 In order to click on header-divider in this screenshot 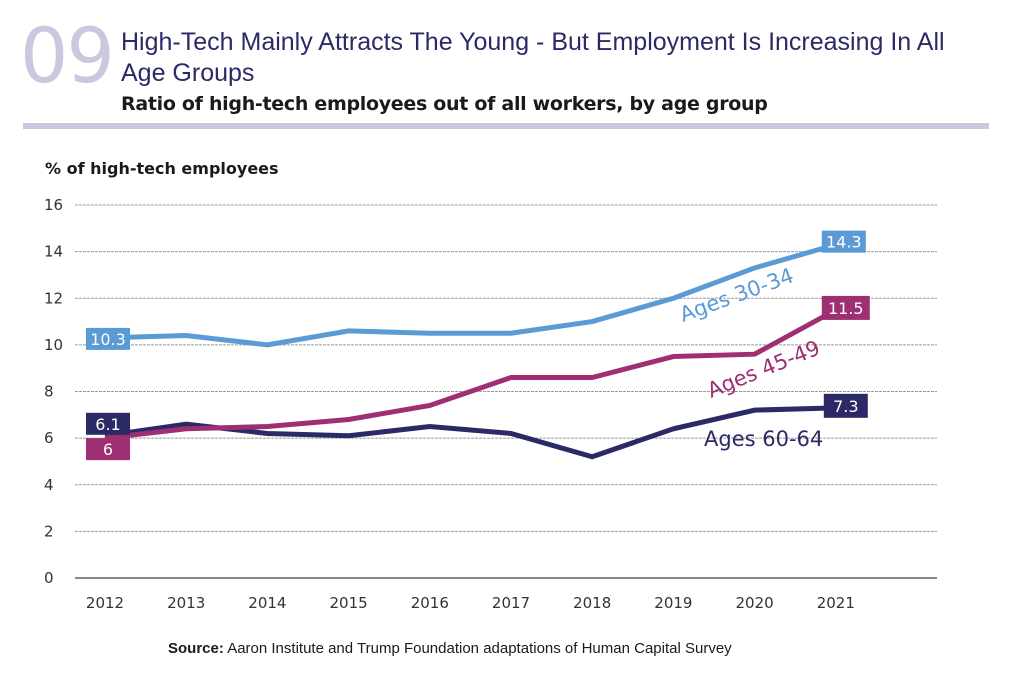, I will do `click(506, 126)`.